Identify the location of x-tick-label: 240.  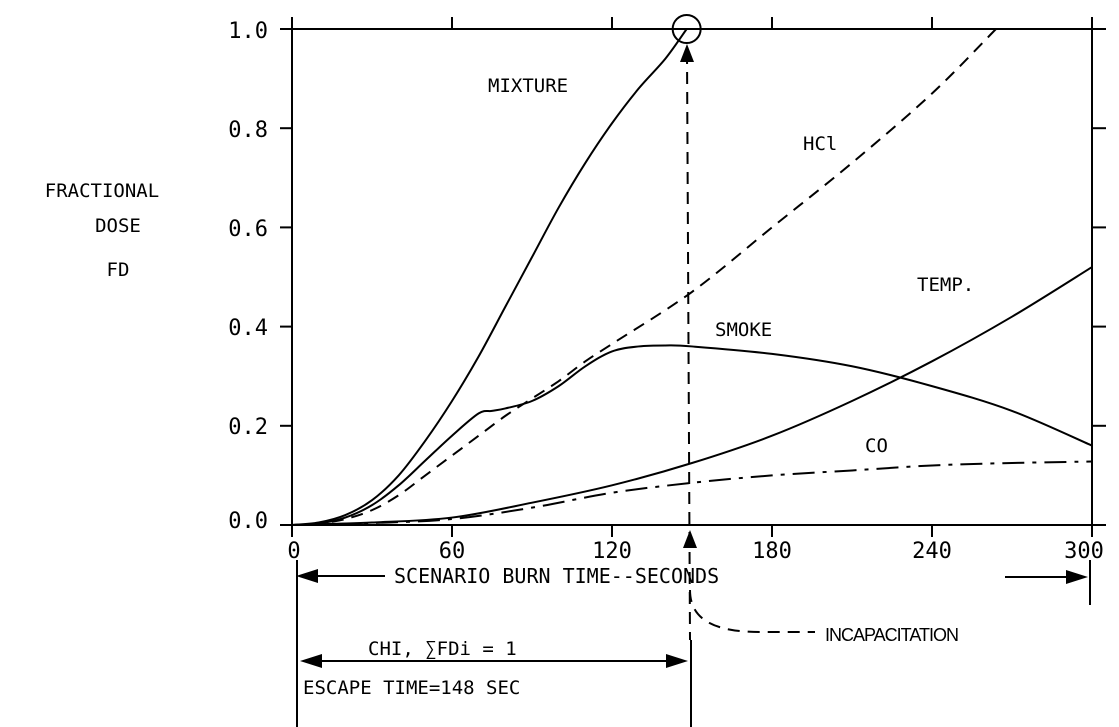
(932, 551).